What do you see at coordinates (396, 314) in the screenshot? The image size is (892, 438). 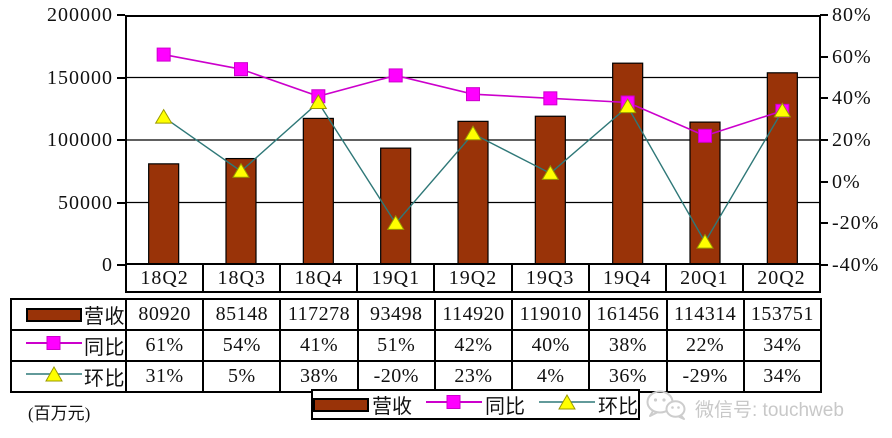 I see `table-cell-19Q1: 93498` at bounding box center [396, 314].